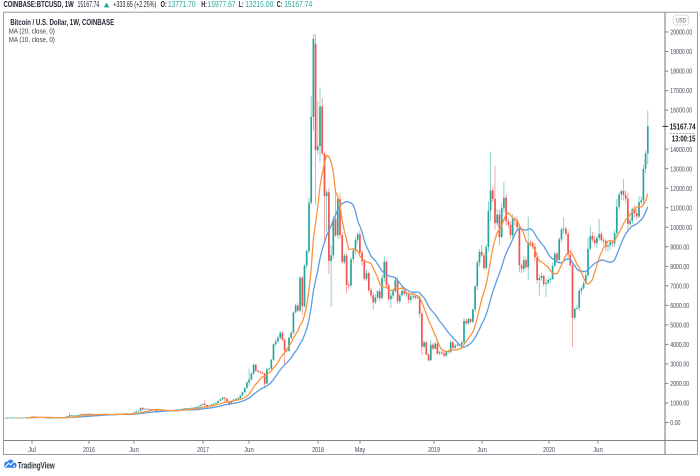 This screenshot has width=700, height=476. What do you see at coordinates (681, 227) in the screenshot?
I see `svg-text: 10000.00` at bounding box center [681, 227].